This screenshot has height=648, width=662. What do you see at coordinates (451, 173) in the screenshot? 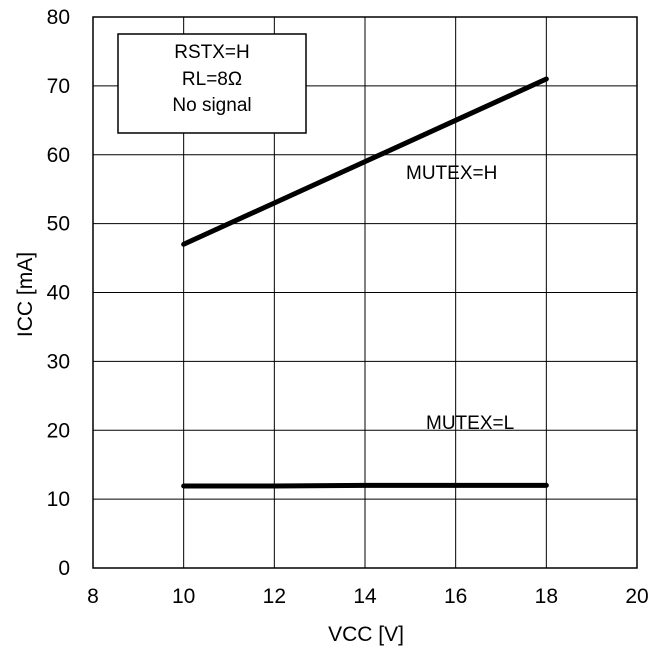
I see `series-label-mutex-h: MUTEX=H` at bounding box center [451, 173].